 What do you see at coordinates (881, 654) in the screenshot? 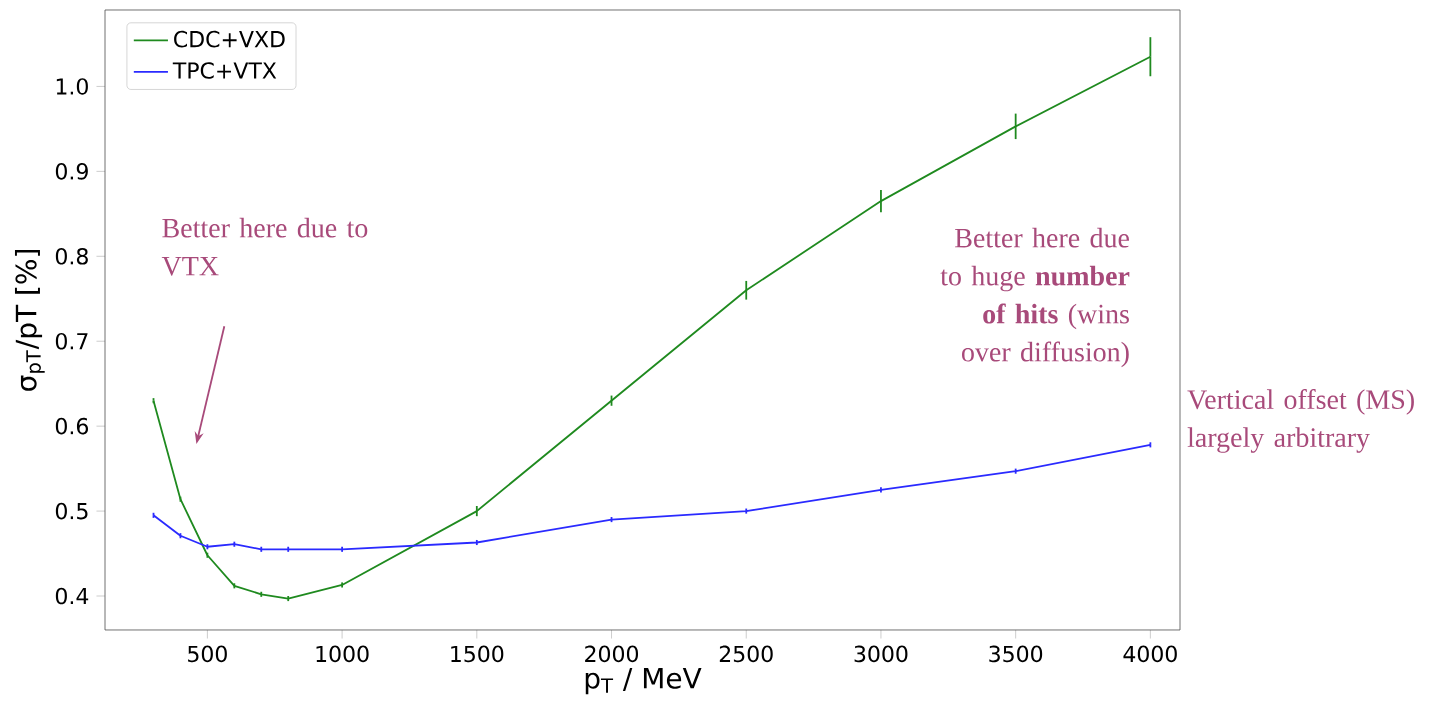
I see `x-tick-label: 3000` at bounding box center [881, 654].